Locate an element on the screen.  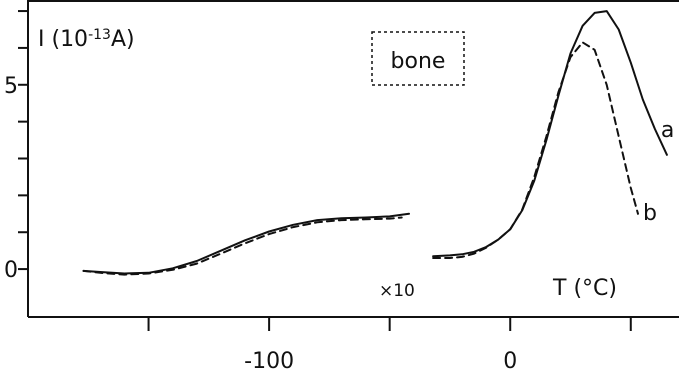
x-tick-label: -100 is located at coordinates (269, 361).